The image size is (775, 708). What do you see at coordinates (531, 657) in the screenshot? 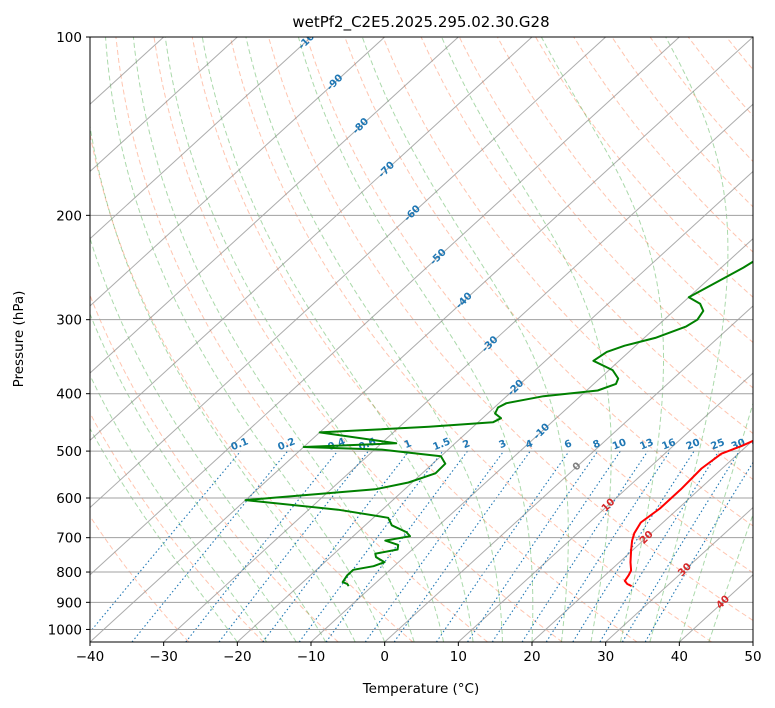
I see `x-tick-label: 20` at bounding box center [531, 657].